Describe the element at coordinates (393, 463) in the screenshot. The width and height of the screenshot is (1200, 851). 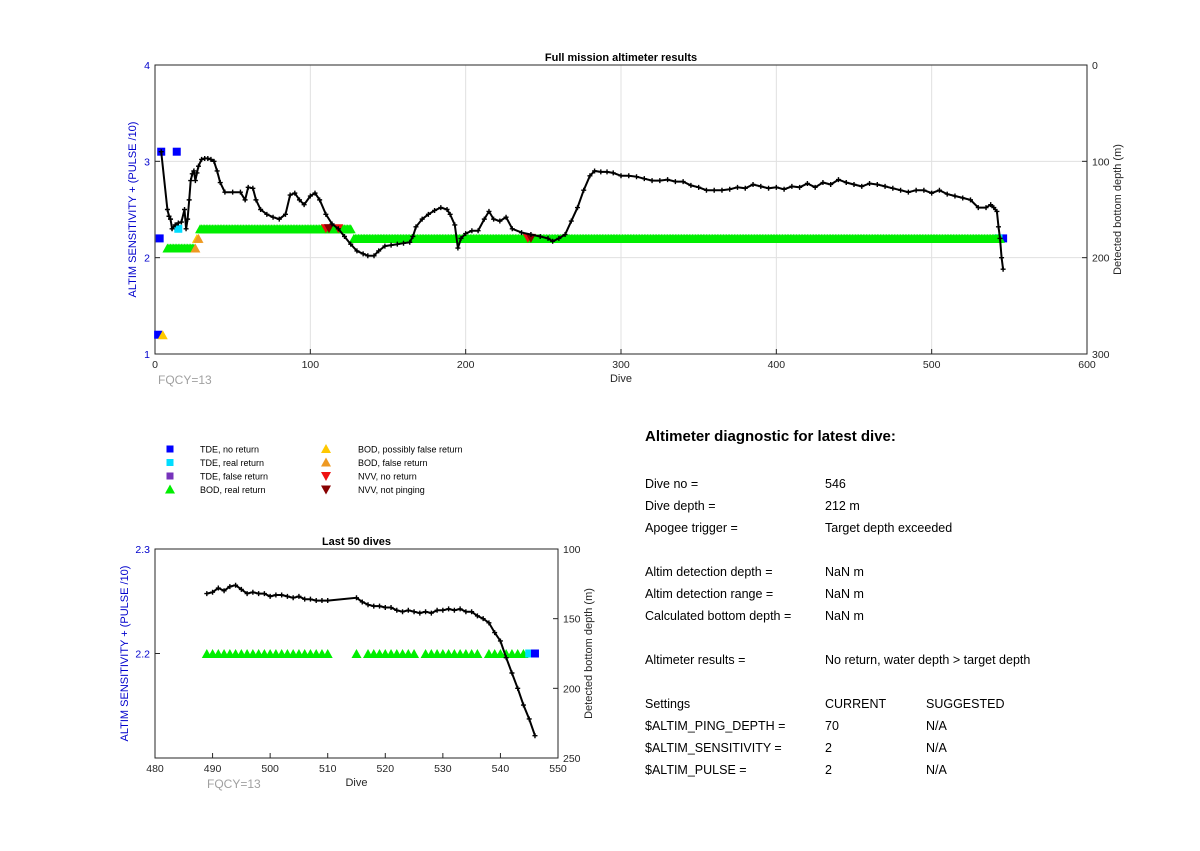
I see `legend-label: BOD, false return` at that location.